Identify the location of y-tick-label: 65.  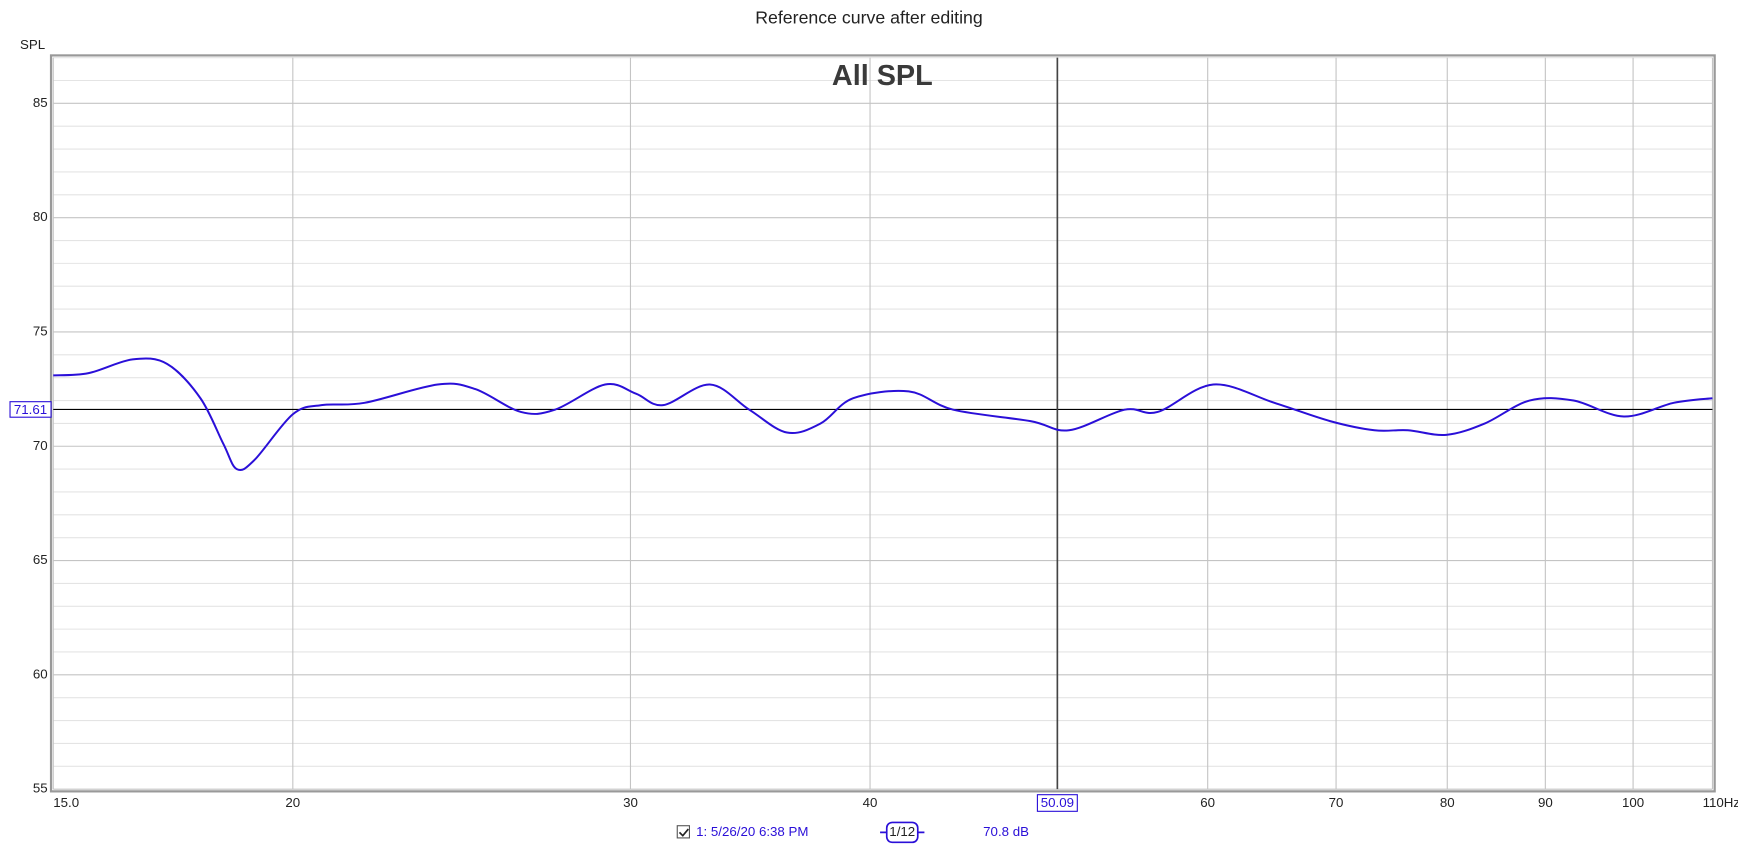
(40, 559).